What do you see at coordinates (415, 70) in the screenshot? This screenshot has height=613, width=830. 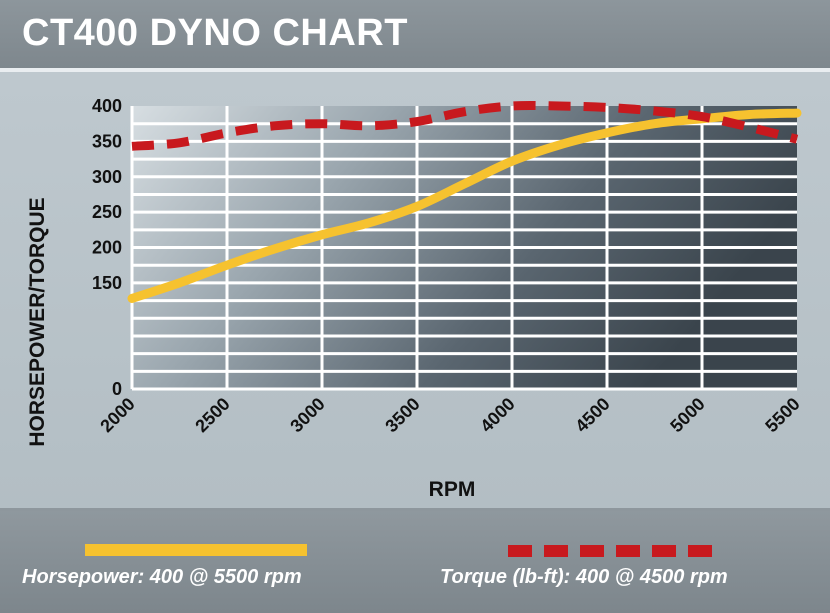 I see `title-divider` at bounding box center [415, 70].